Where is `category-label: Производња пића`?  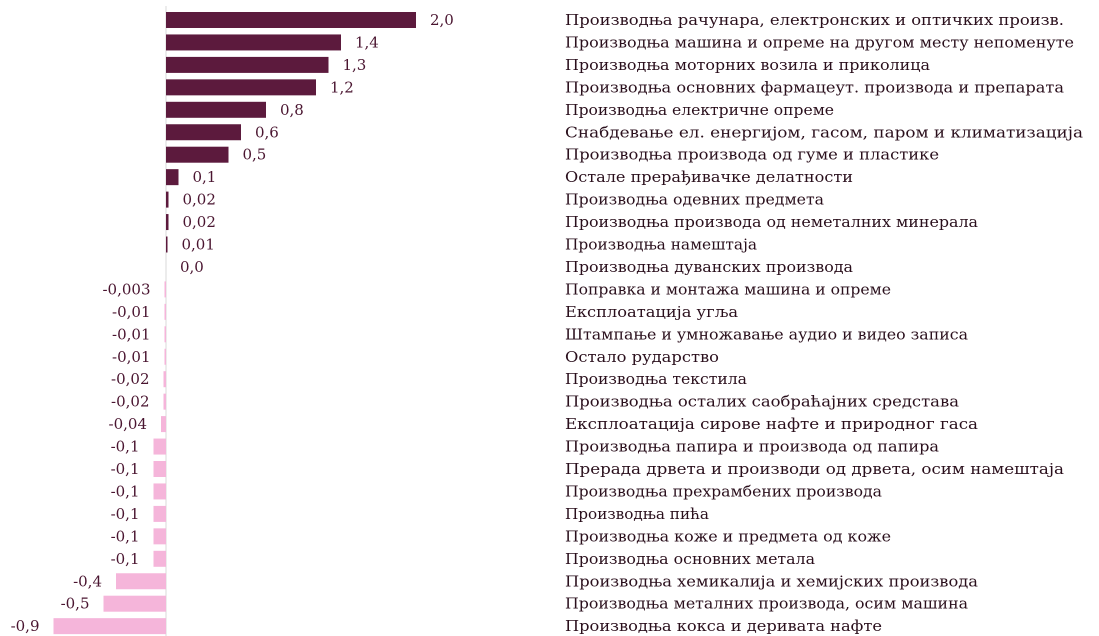 category-label: Производња пића is located at coordinates (637, 514).